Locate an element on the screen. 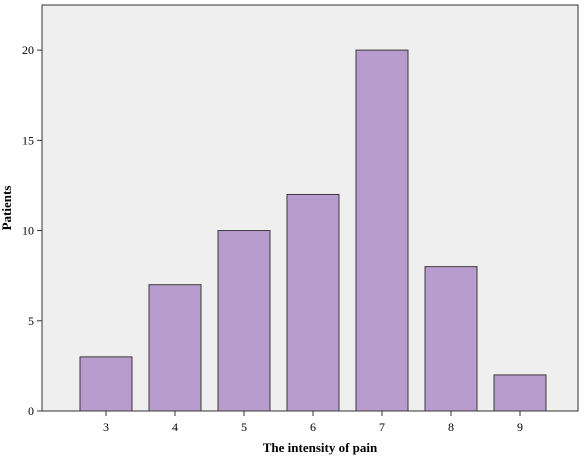 The image size is (584, 461). x-tick-label: 3 is located at coordinates (106, 427).